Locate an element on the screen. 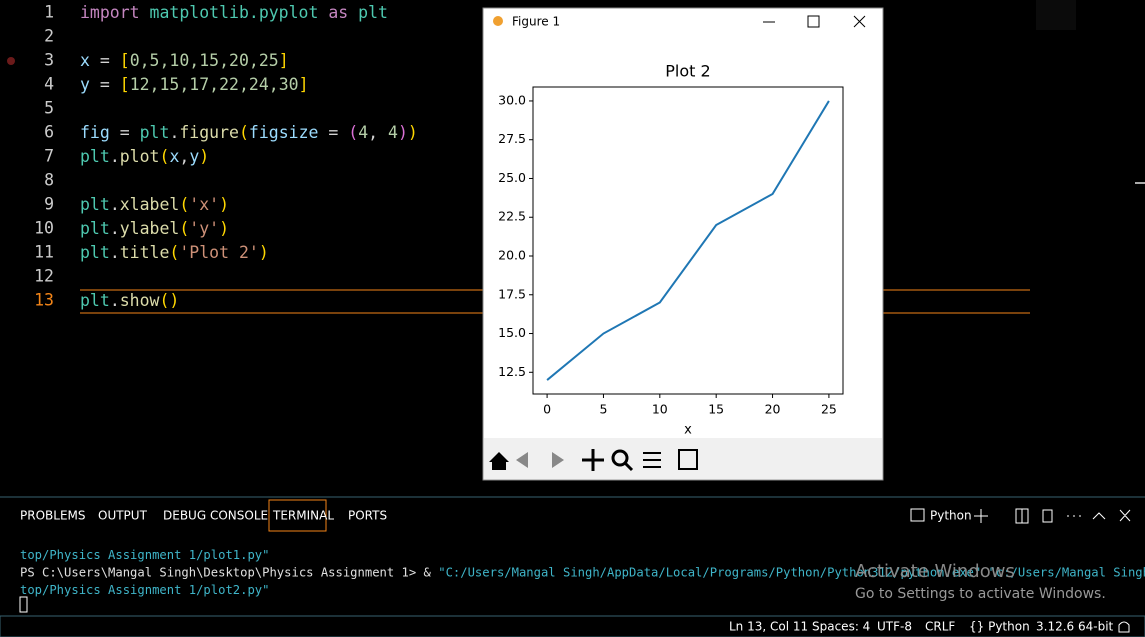 Image resolution: width=1145 pixels, height=637 pixels. code-line: fig = plt.figure(figsize = (4, 4)) is located at coordinates (249, 132).